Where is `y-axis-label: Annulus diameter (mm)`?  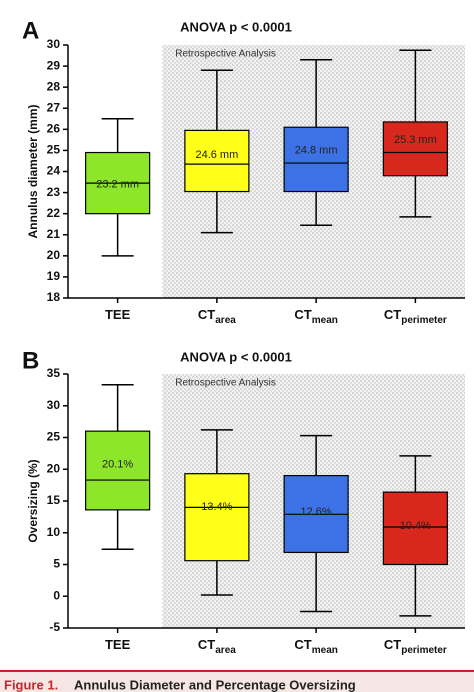 y-axis-label: Annulus diameter (mm) is located at coordinates (33, 171).